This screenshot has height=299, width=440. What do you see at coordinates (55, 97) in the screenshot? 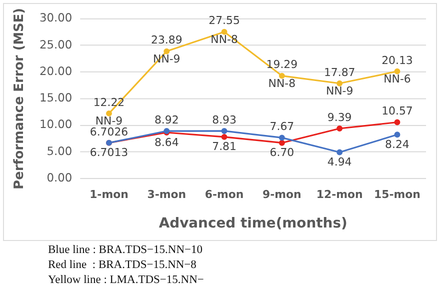
I see `y-tick-label: 15.00` at bounding box center [55, 97].